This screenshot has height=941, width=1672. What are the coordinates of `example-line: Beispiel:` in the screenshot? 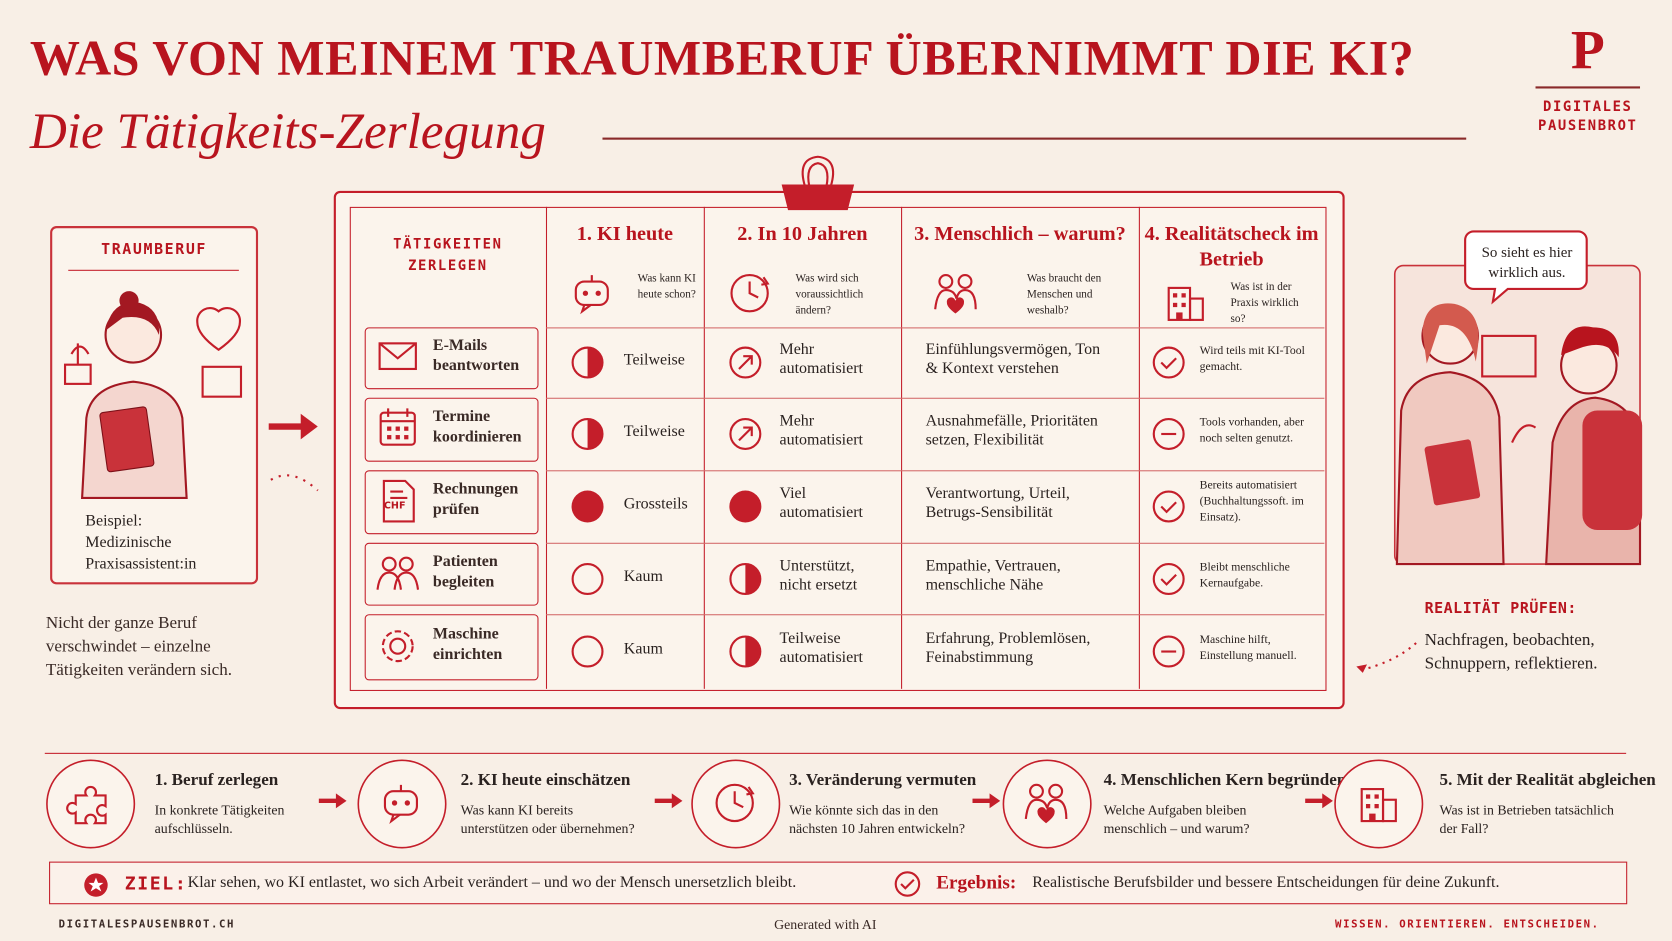 It's located at (114, 521).